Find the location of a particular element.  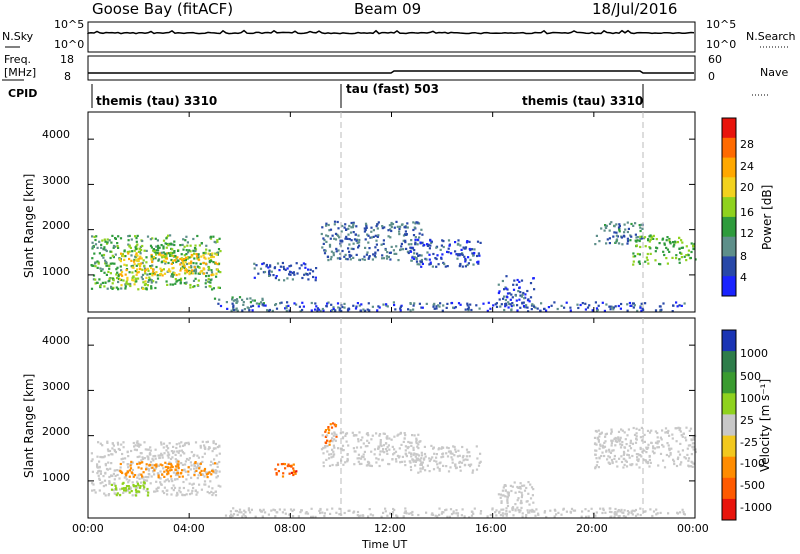

freq-tick-low: 8 is located at coordinates (67, 76).